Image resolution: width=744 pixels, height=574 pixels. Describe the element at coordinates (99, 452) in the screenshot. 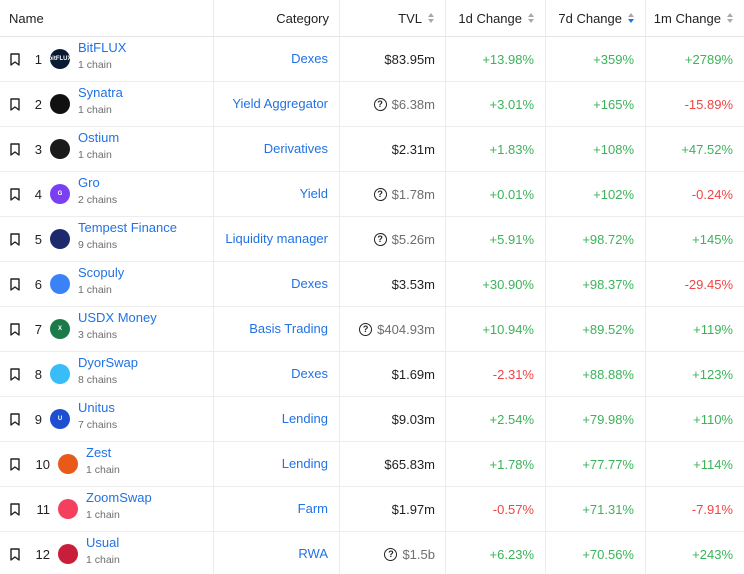

I see `protocol-name-link: Zest` at that location.